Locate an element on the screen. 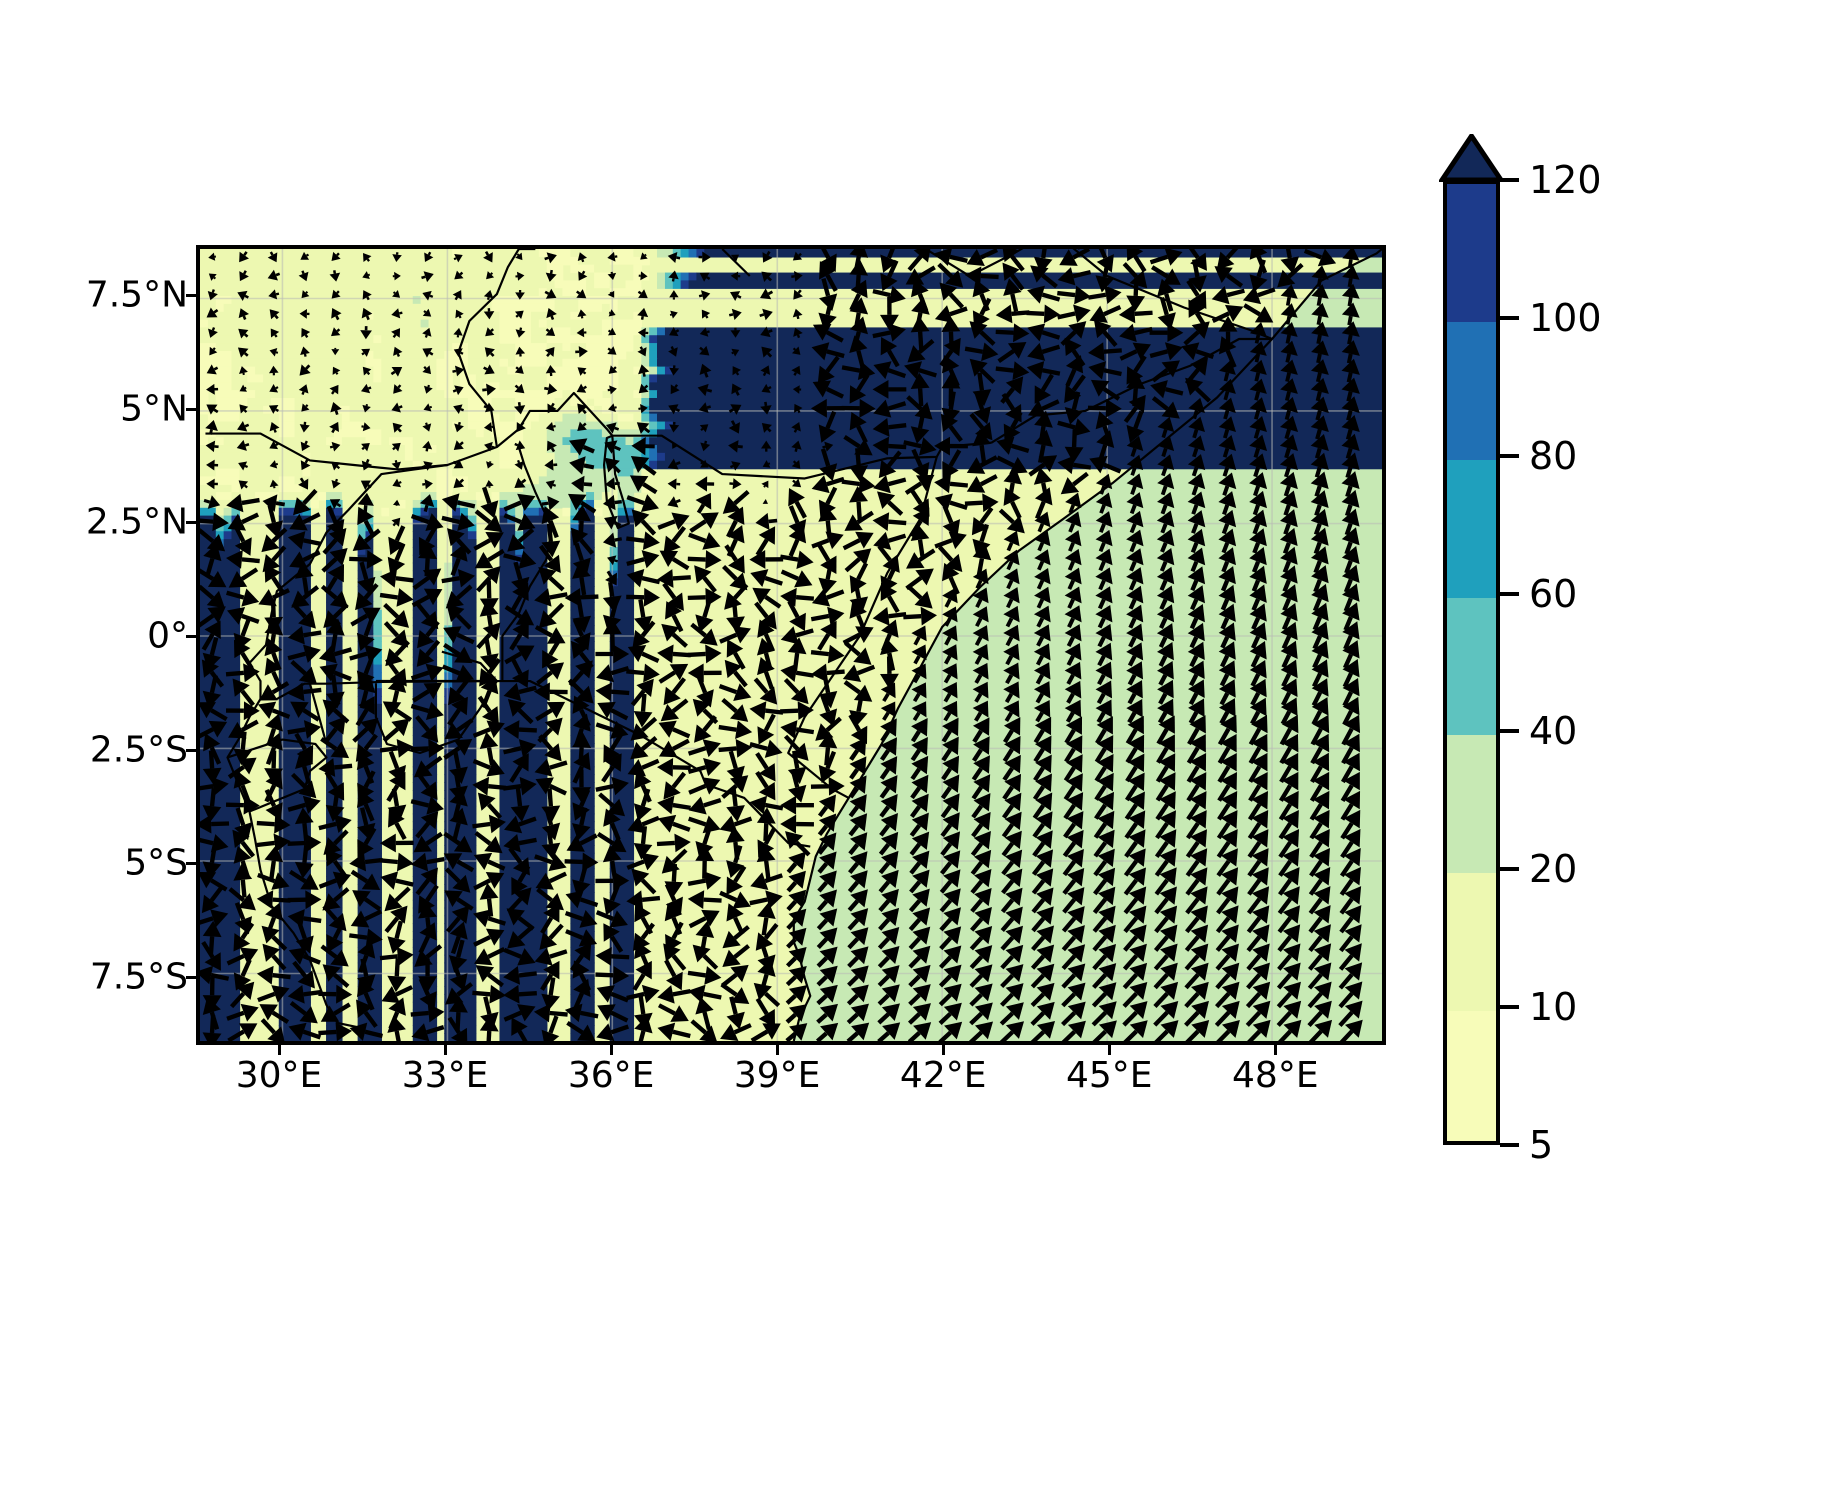  colorbar: 120 100 80 60 40 20 10 5 is located at coordinates (1520, 650).